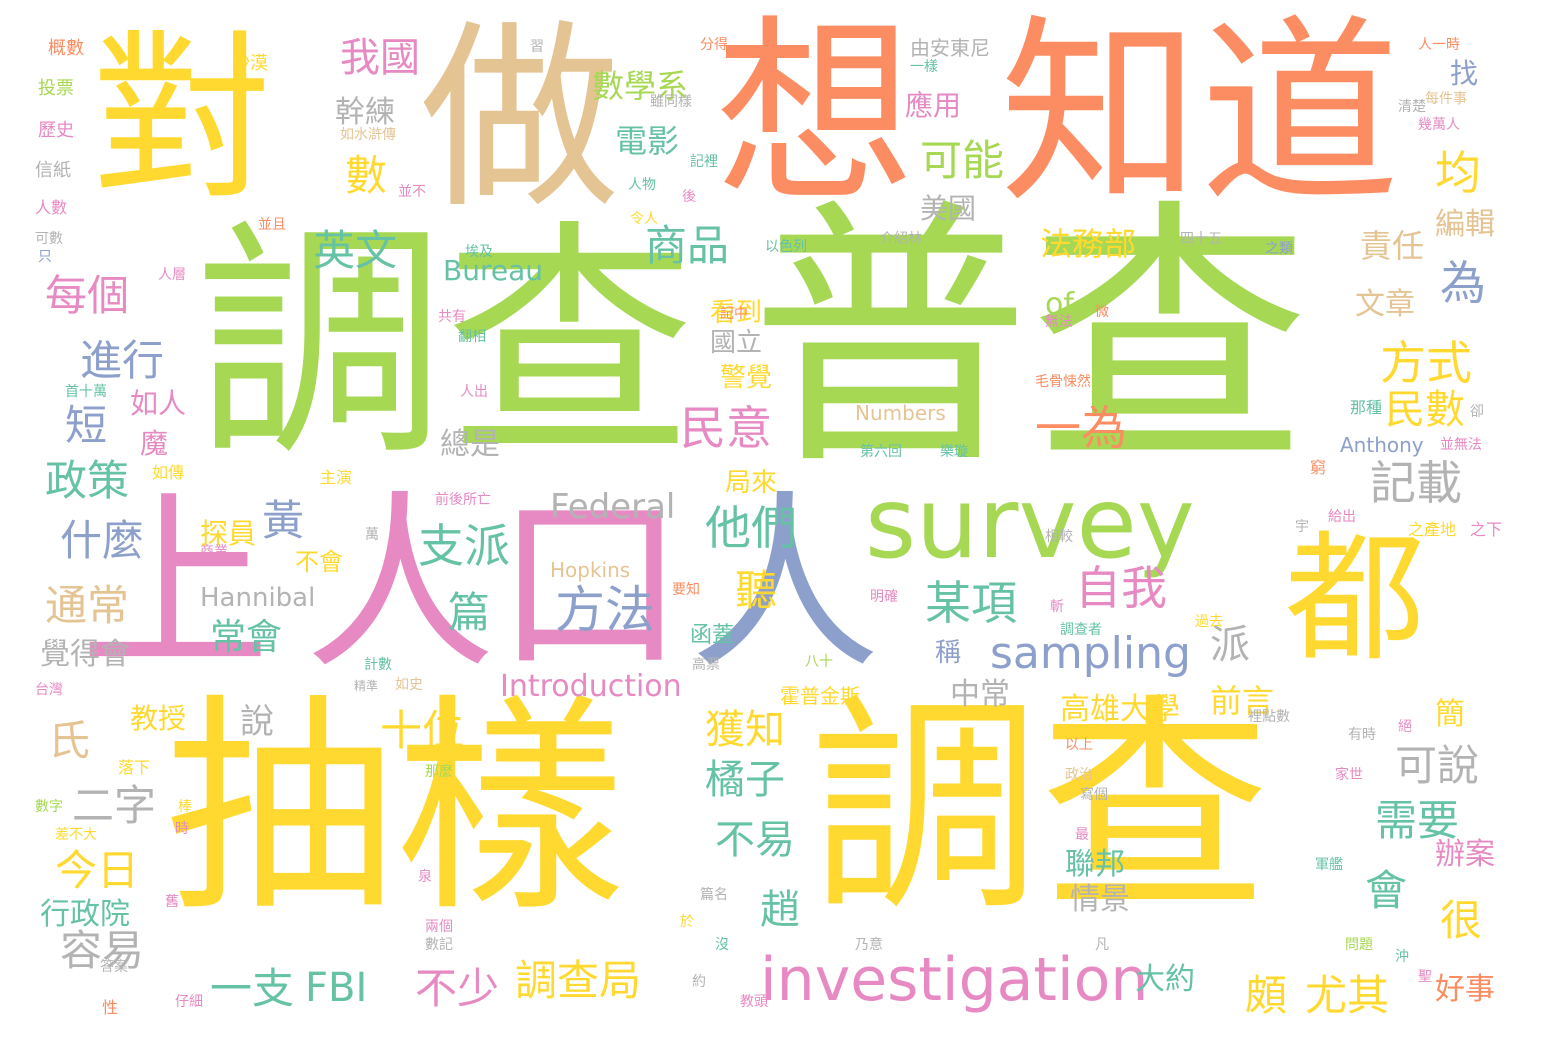 This screenshot has height=1052, width=1548. I want to click on word: 清楚, so click(1412, 107).